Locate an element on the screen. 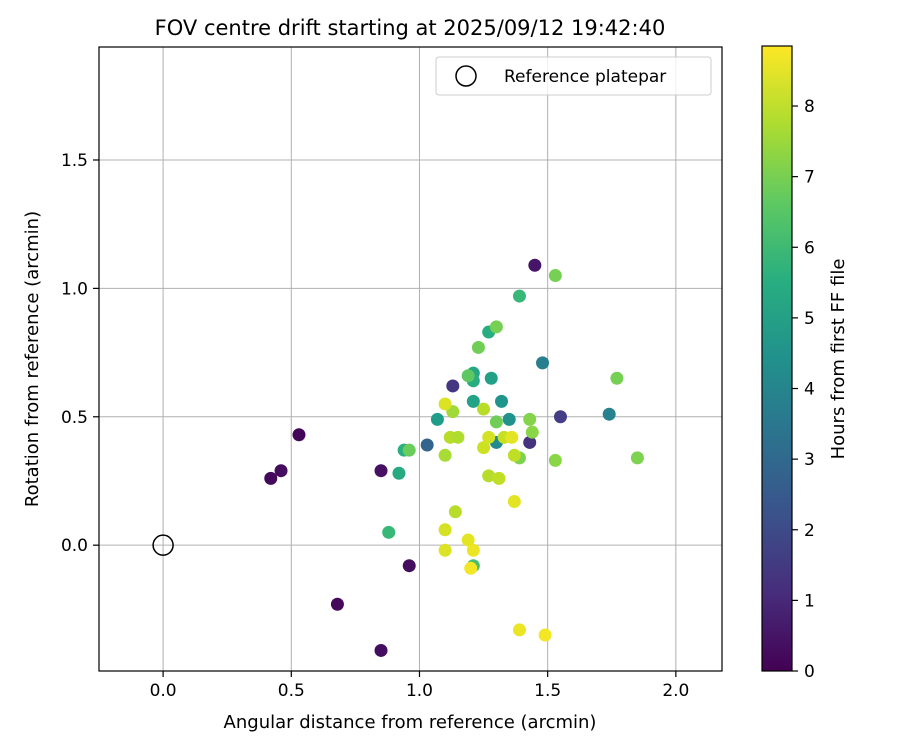  colorbar-tick-label: 4 is located at coordinates (809, 390).